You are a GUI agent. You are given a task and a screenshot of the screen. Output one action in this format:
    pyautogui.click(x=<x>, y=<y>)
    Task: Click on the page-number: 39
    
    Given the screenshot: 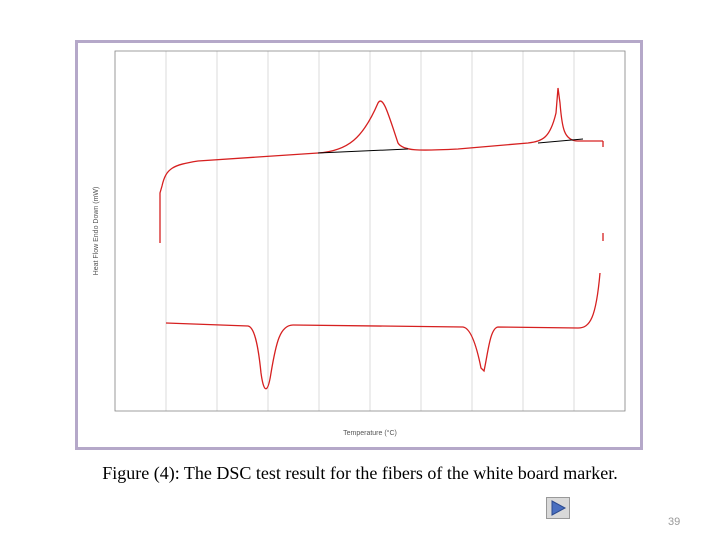 What is the action you would take?
    pyautogui.click(x=674, y=522)
    